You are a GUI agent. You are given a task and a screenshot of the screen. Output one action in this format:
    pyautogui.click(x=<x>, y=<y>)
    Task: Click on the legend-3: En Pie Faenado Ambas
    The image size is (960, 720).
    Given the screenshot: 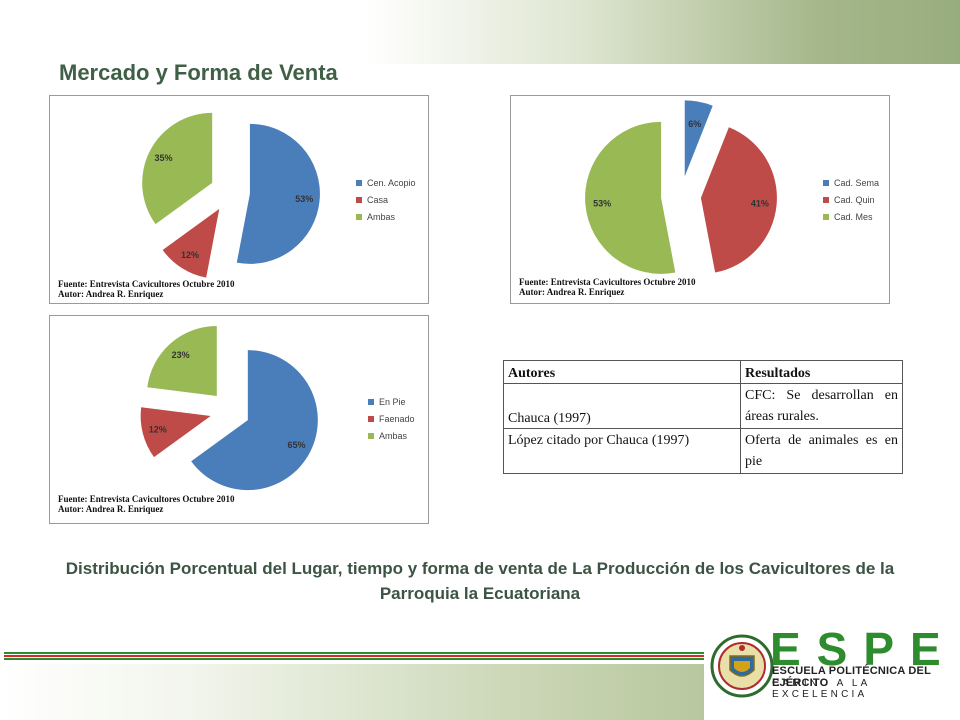 What is the action you would take?
    pyautogui.click(x=391, y=418)
    